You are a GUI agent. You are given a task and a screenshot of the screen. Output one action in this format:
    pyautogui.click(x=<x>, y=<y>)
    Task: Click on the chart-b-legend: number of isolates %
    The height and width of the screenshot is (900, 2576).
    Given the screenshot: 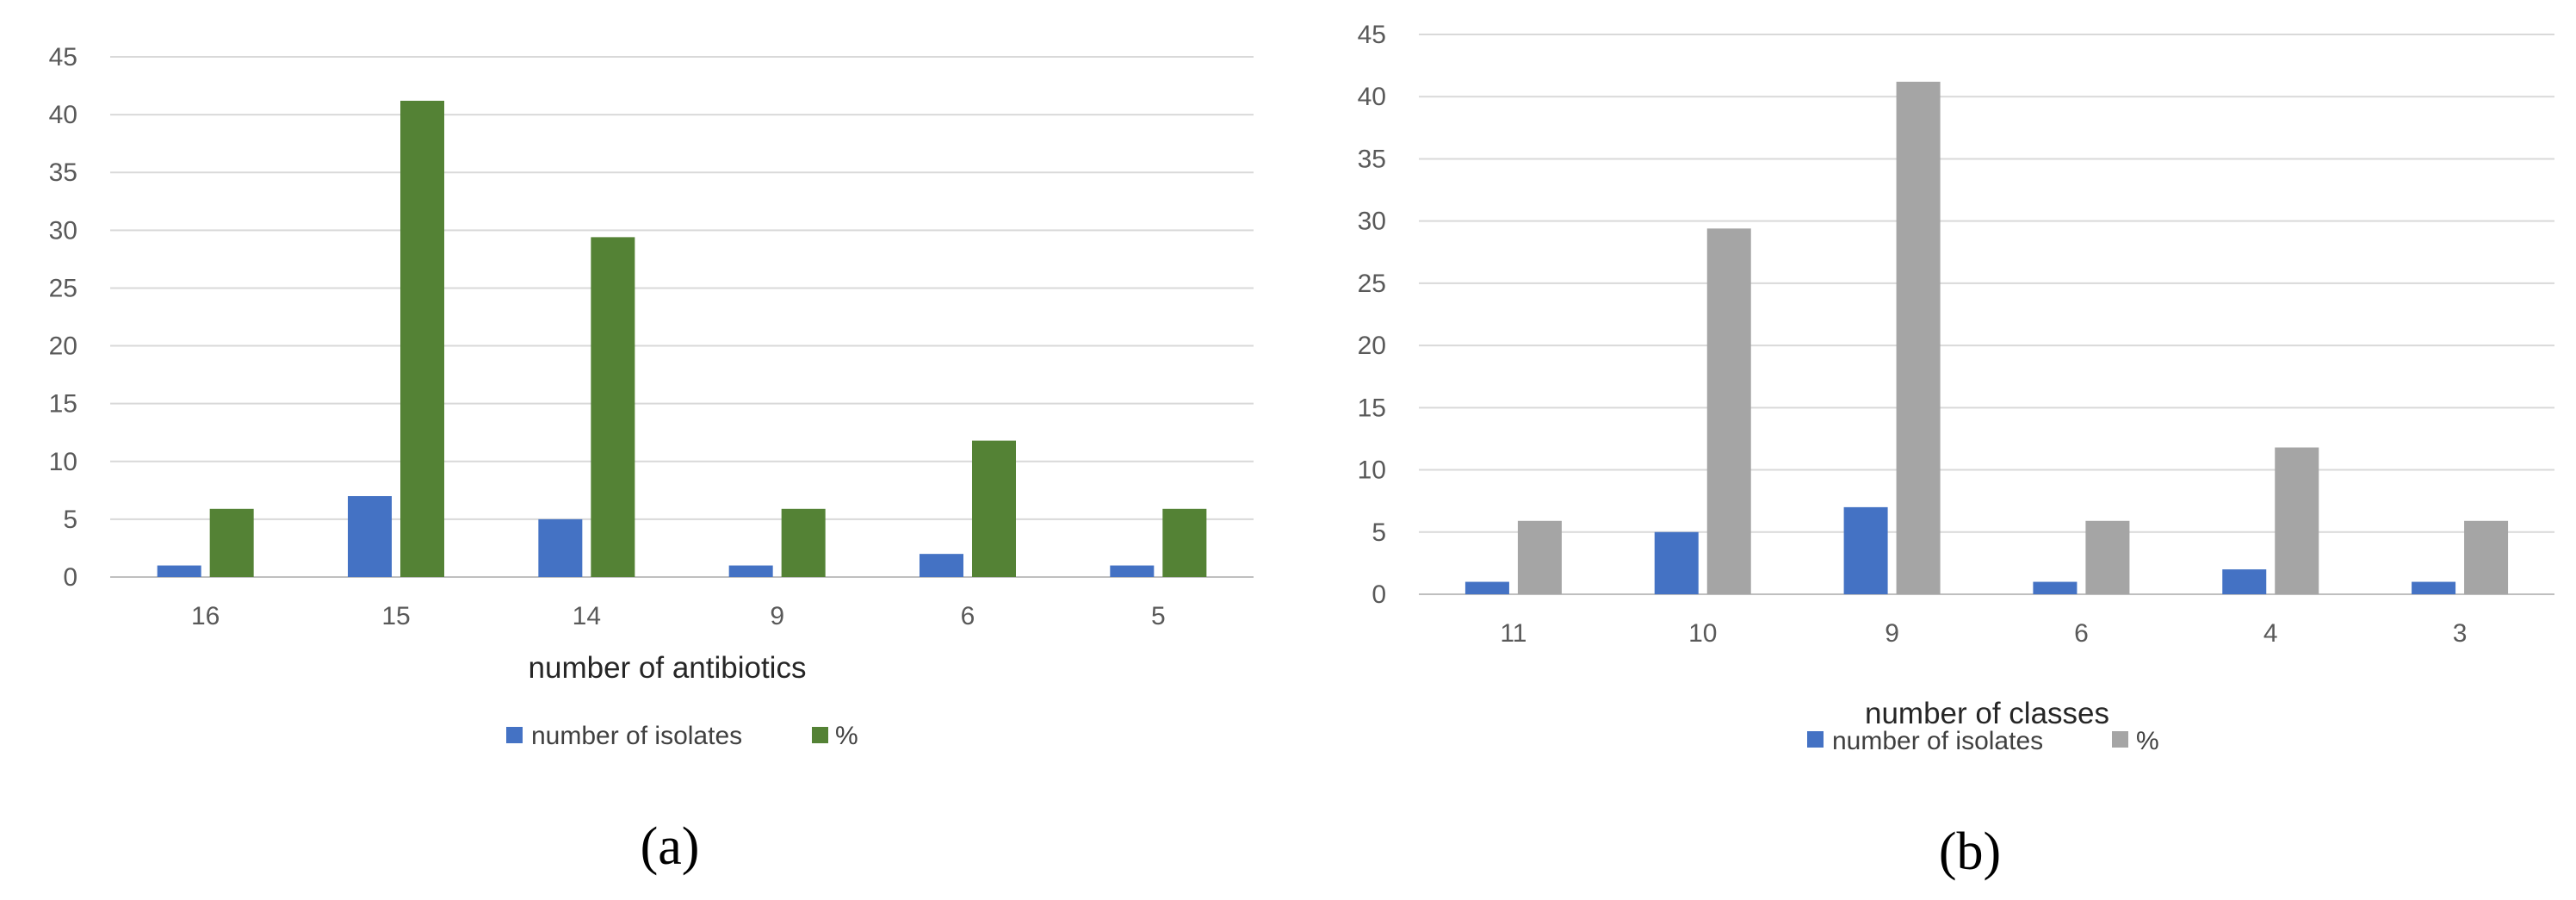 What is the action you would take?
    pyautogui.click(x=1983, y=741)
    